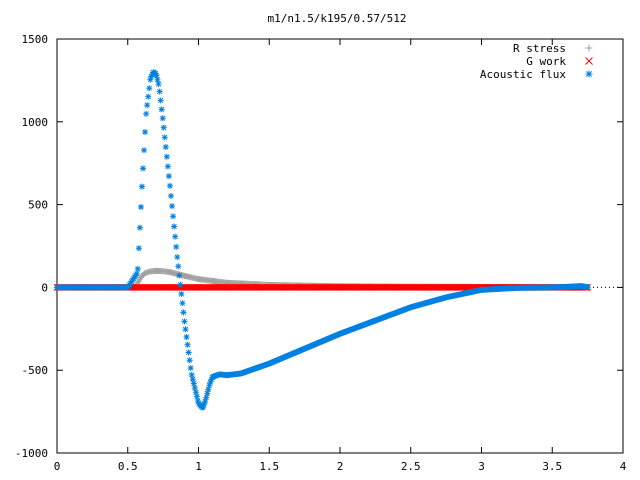 The image size is (640, 480). Describe the element at coordinates (44, 287) in the screenshot. I see `y-tick-label: 0` at that location.